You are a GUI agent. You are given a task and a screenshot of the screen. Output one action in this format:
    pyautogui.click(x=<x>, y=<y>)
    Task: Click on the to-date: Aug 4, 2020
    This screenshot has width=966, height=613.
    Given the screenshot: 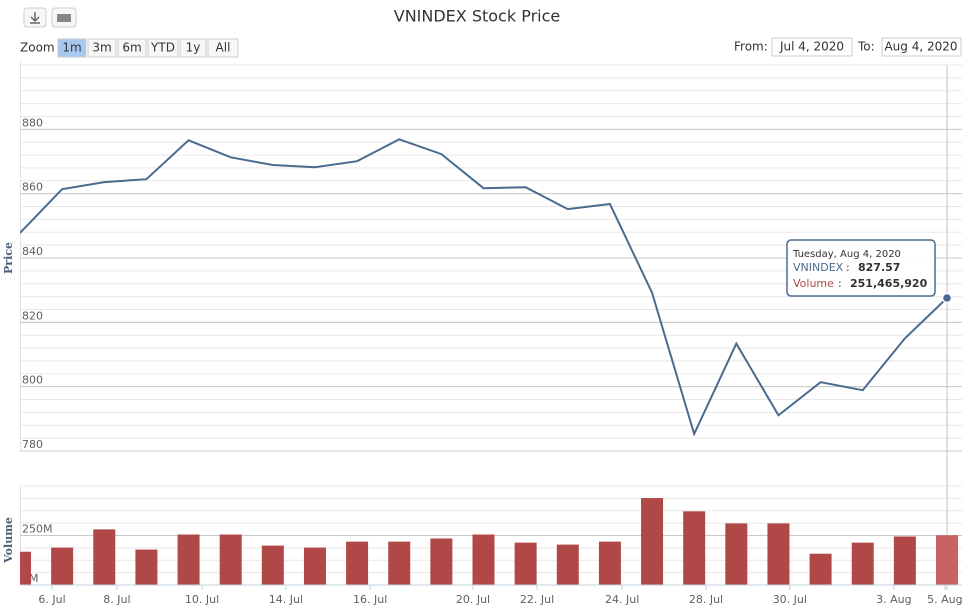 What is the action you would take?
    pyautogui.click(x=920, y=47)
    